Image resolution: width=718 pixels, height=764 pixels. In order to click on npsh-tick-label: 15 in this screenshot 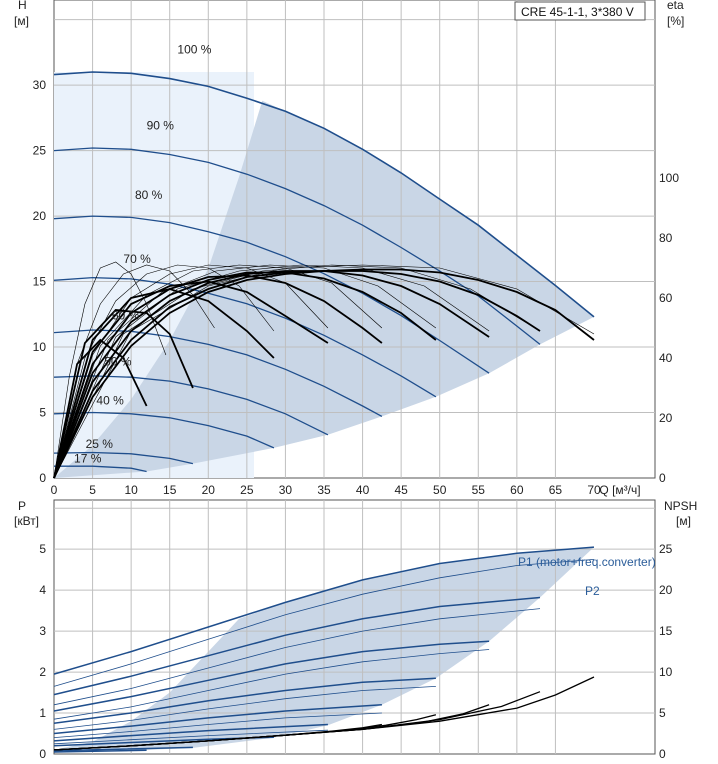, I will do `click(666, 631)`.